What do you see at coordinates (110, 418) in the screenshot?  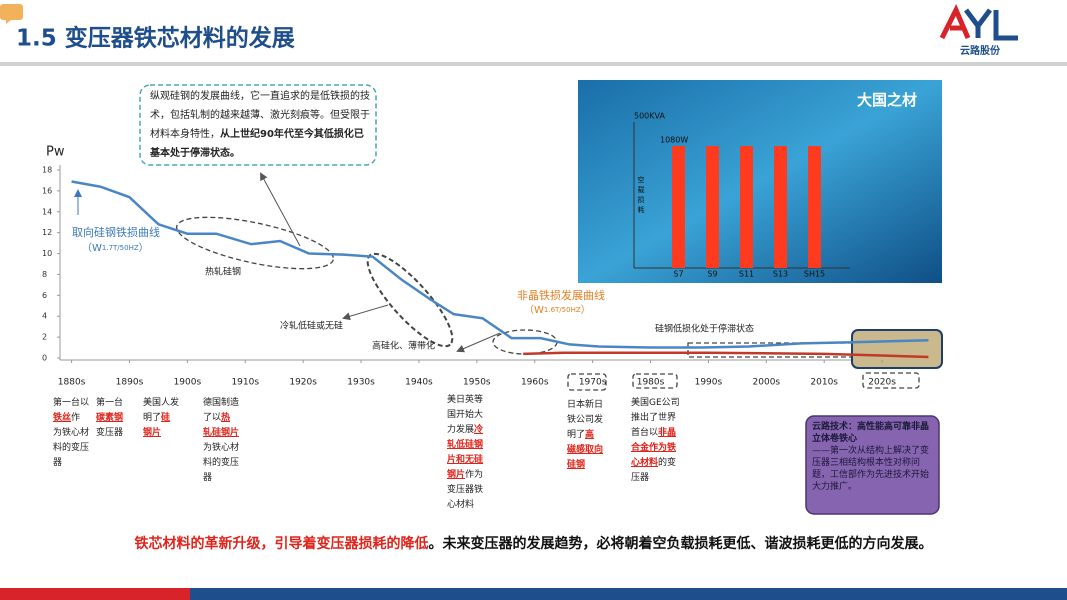 I see `note-highlight: 碳素钢` at bounding box center [110, 418].